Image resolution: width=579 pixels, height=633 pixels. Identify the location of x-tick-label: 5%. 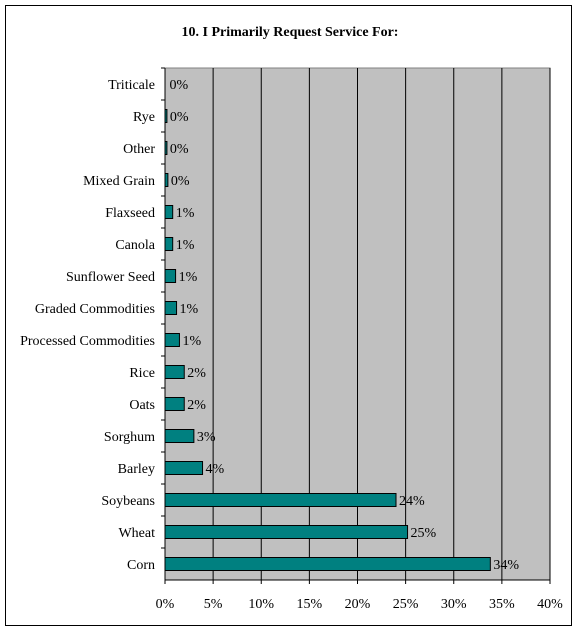
(213, 604).